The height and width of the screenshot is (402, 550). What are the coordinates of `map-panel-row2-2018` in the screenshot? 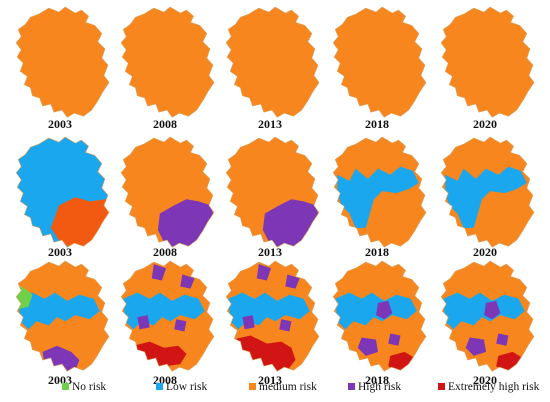 It's located at (379, 192).